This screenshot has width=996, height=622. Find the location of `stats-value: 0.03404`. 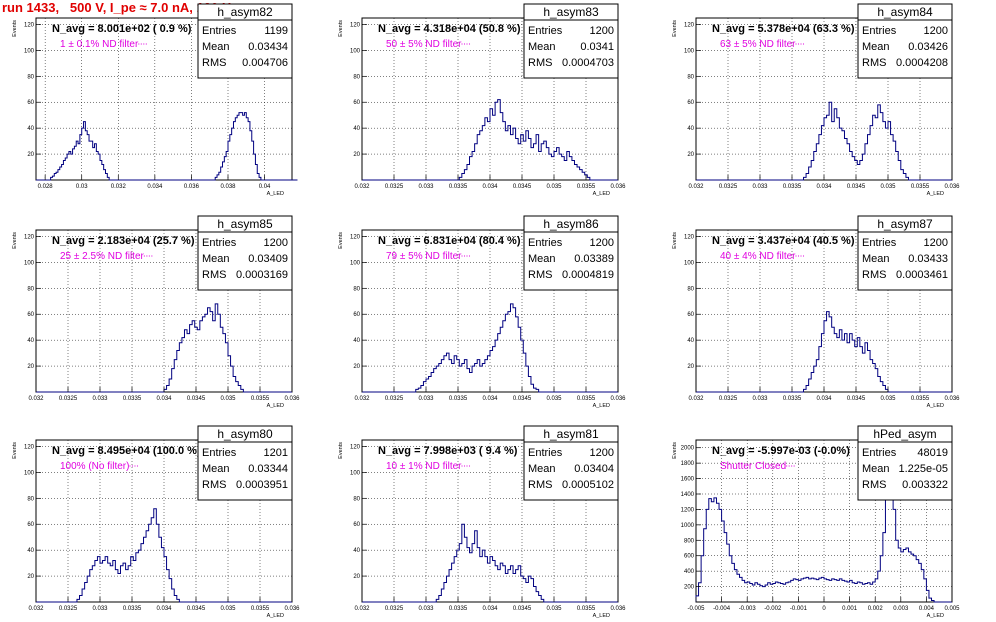

stats-value: 0.03404 is located at coordinates (594, 469).